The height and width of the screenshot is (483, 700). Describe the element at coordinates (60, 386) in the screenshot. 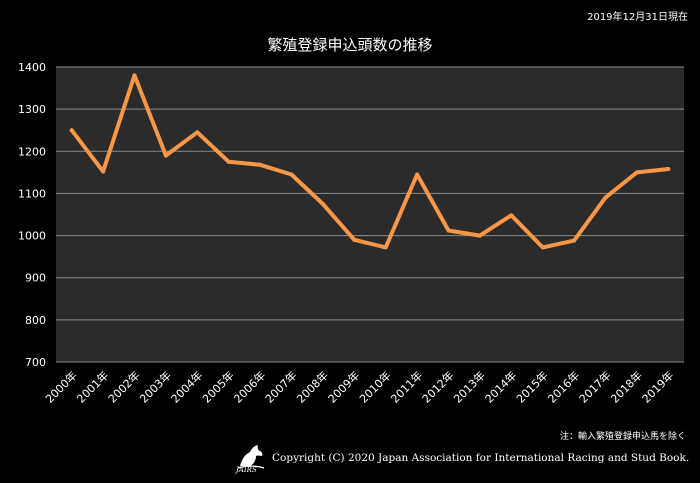

I see `x-tick-label: 2000年` at that location.